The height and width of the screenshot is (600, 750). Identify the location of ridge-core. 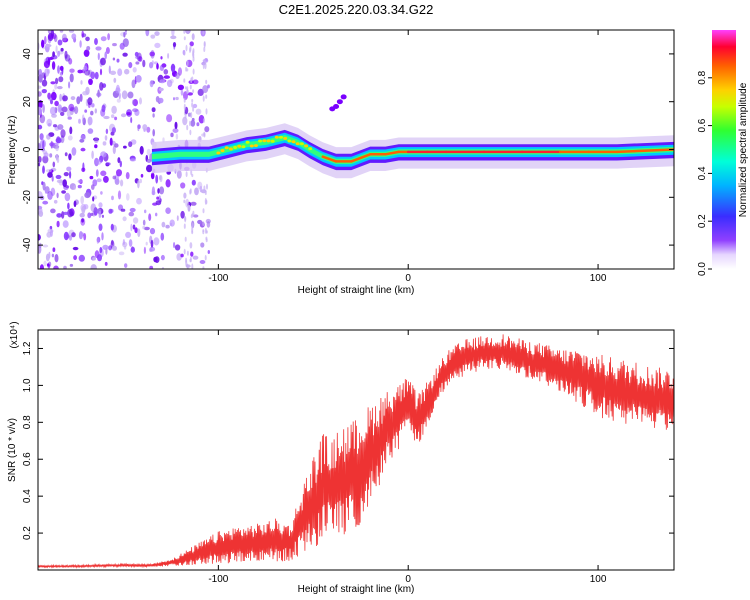
(361, 158).